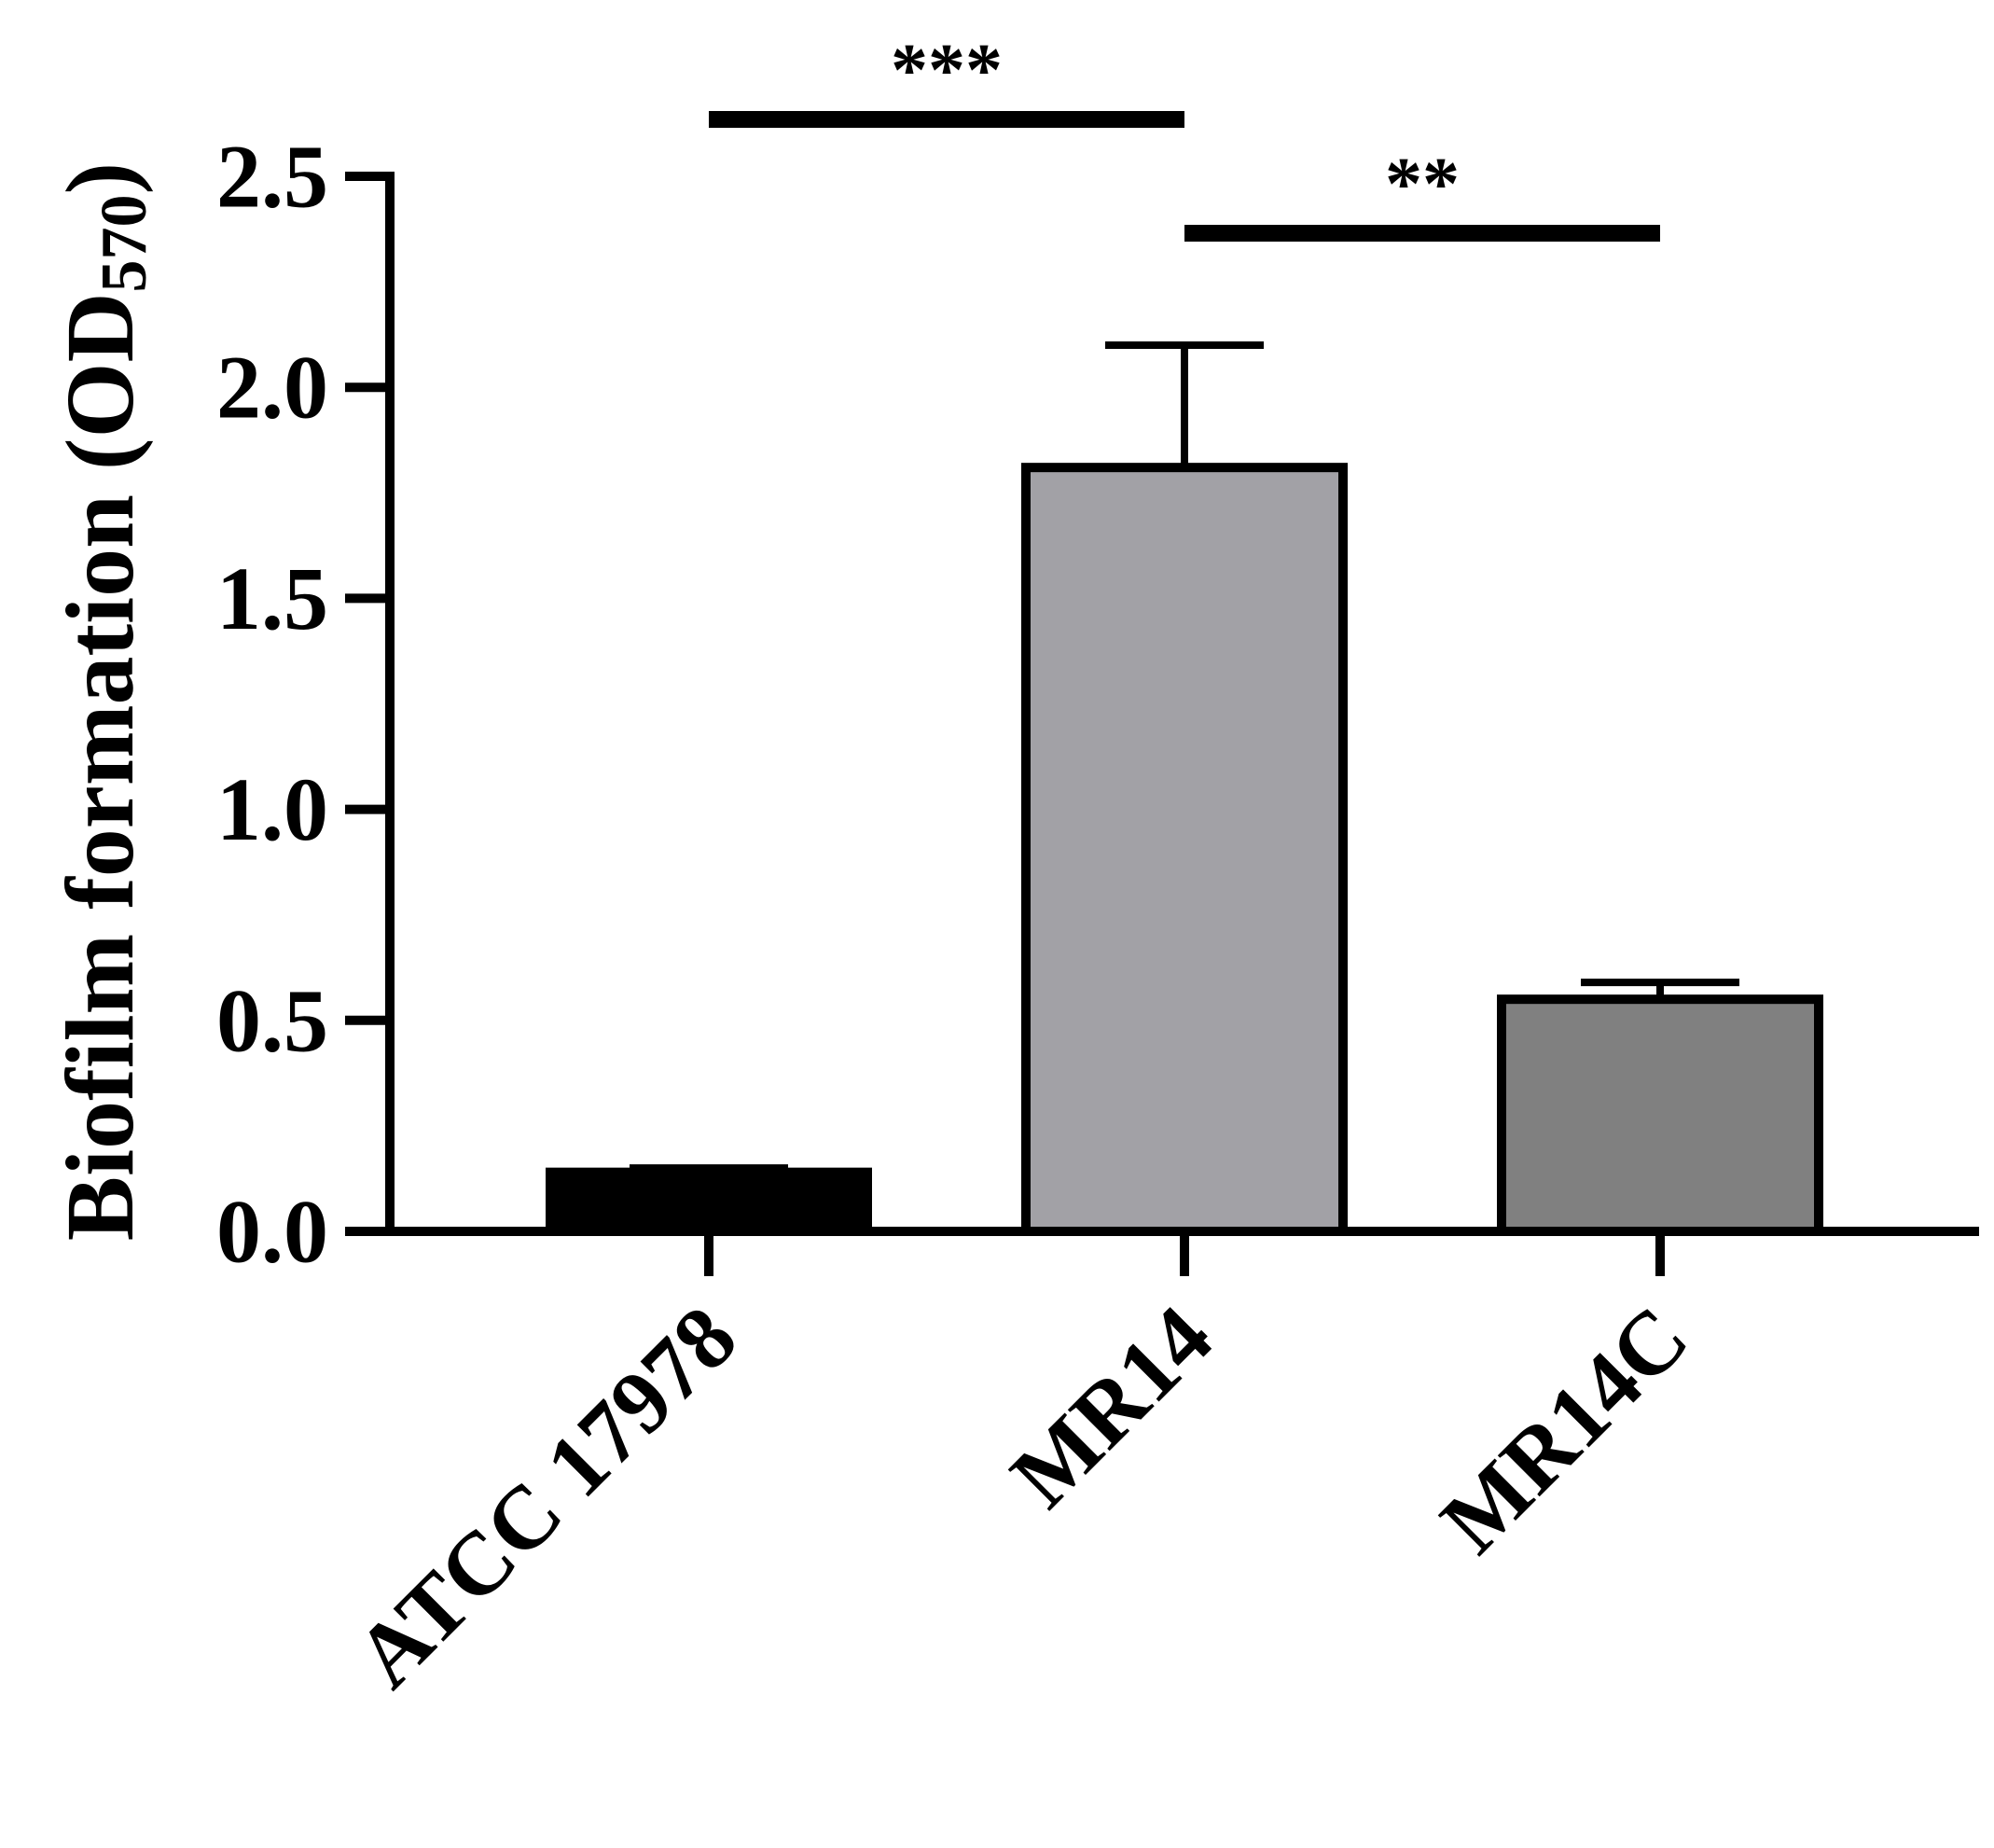 The image size is (1994, 1848). What do you see at coordinates (272, 388) in the screenshot?
I see `y-tick-label: 2.0` at bounding box center [272, 388].